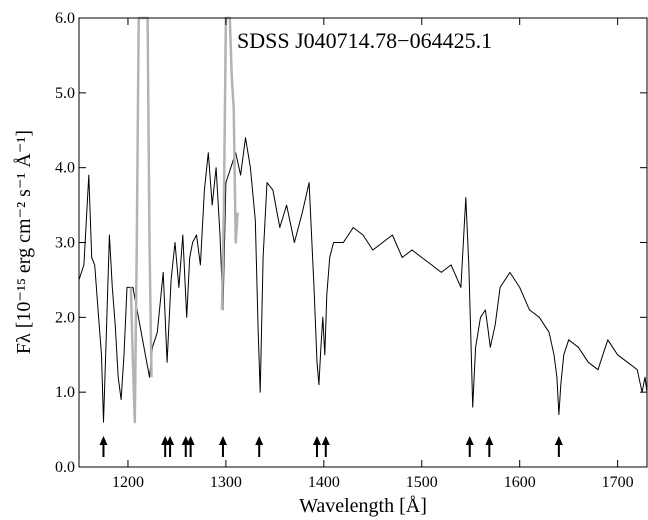  Describe the element at coordinates (618, 482) in the screenshot. I see `x-tick-label: 1700` at that location.